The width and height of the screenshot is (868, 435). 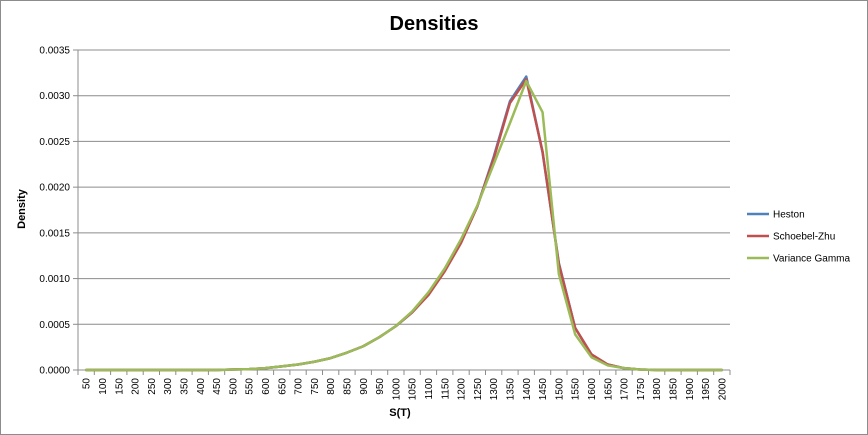 What do you see at coordinates (380, 386) in the screenshot?
I see `x-tick-label: 950` at bounding box center [380, 386].